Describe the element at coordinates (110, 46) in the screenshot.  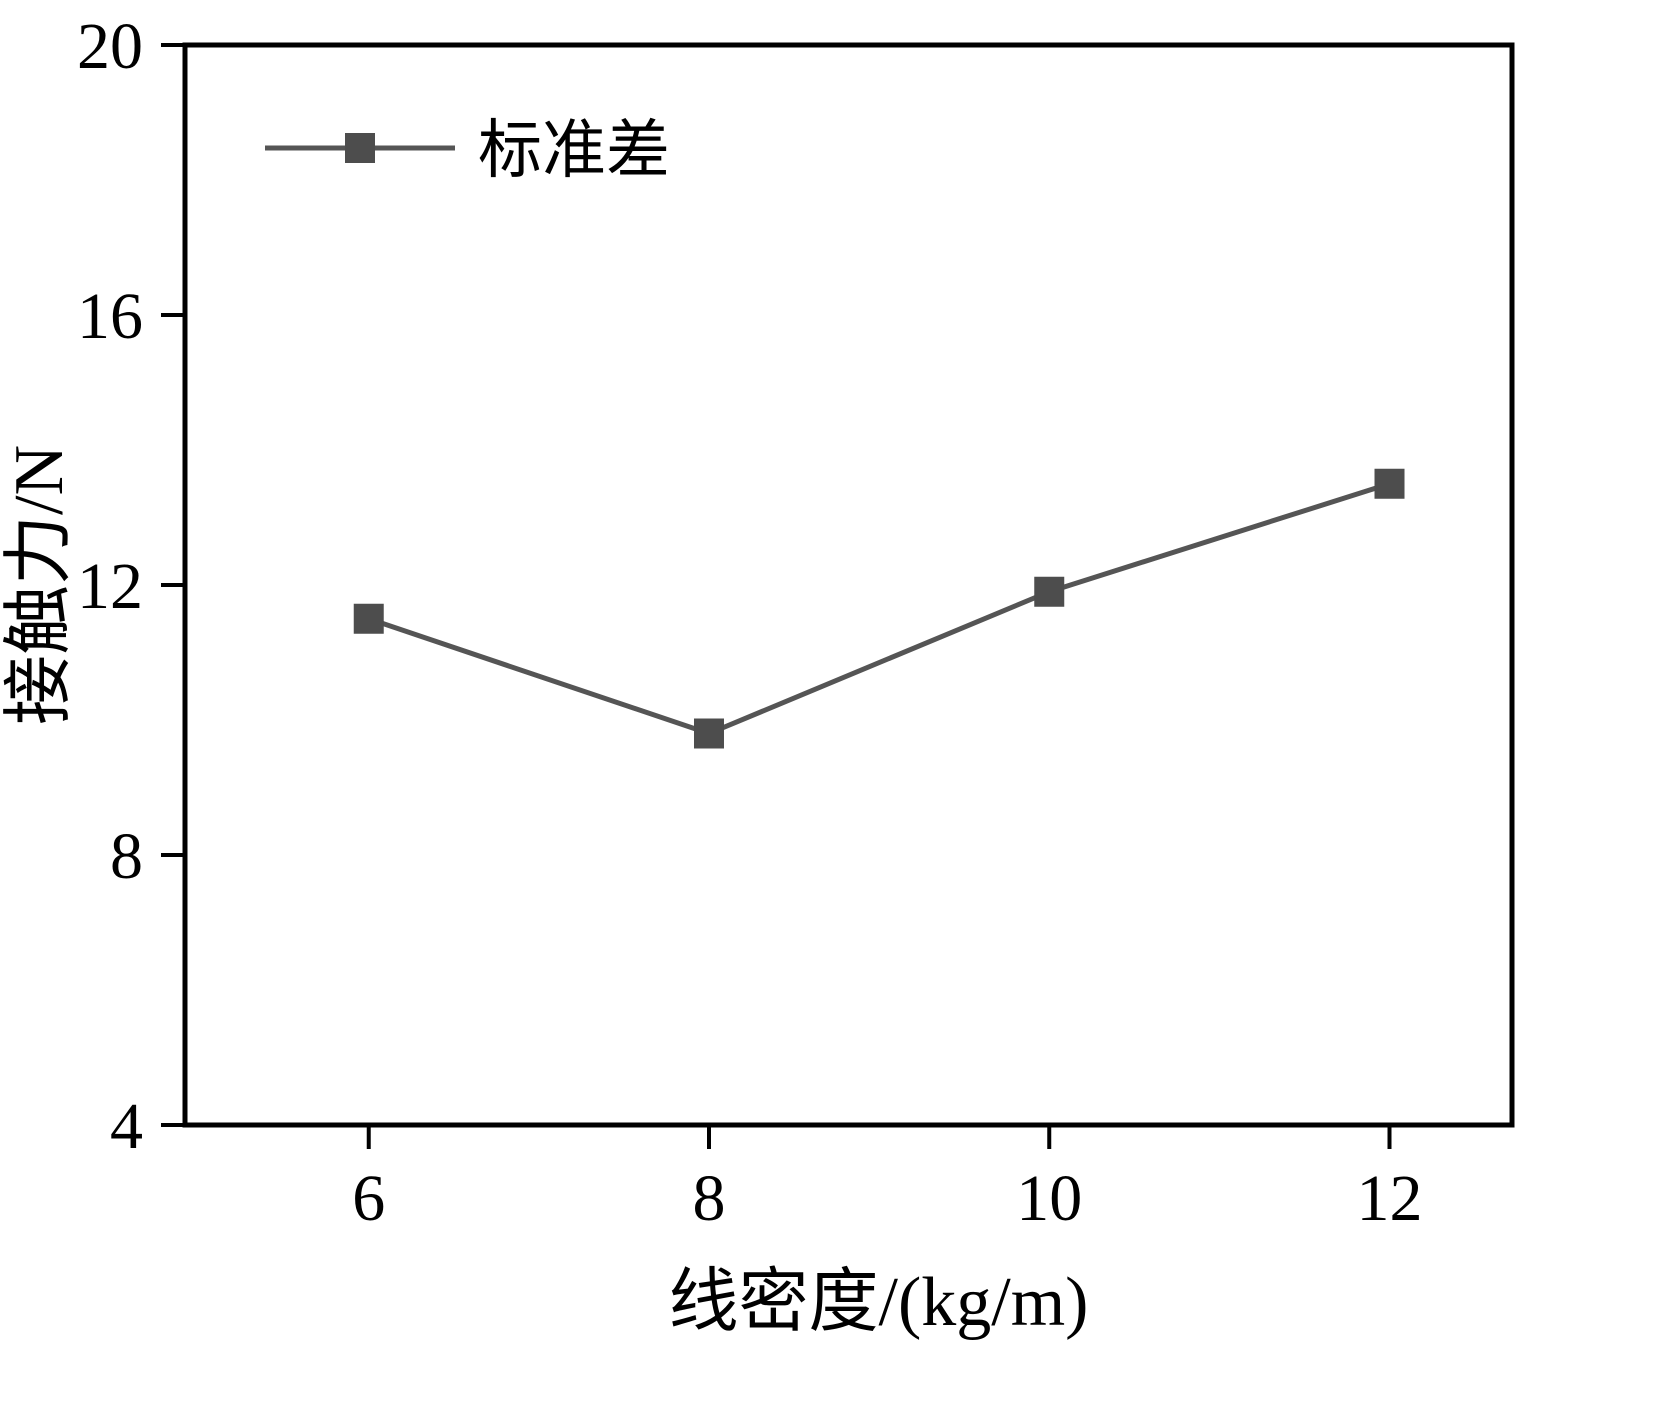
I see `y-tick-label: 20` at that location.